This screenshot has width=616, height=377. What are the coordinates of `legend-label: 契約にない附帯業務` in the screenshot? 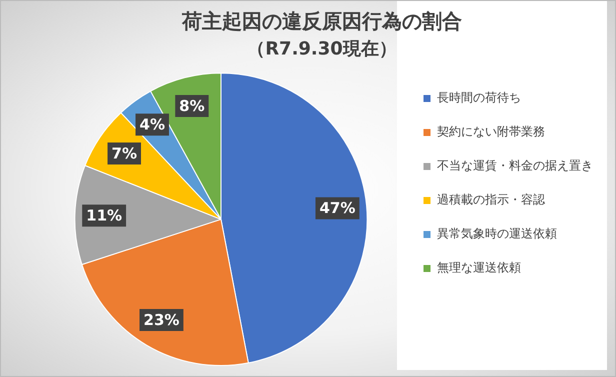 It's located at (491, 131).